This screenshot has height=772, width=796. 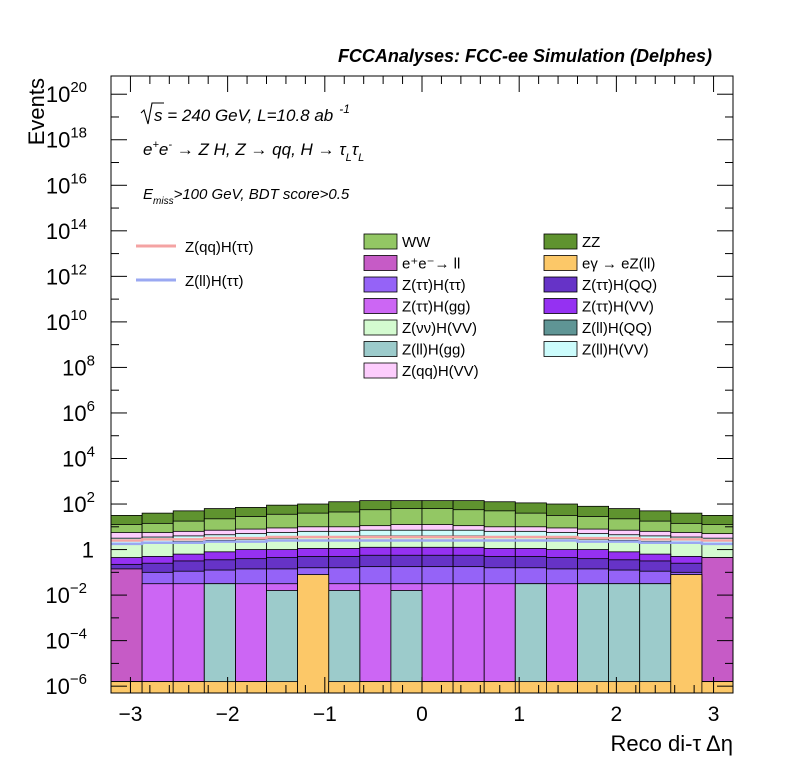 I want to click on legend-label: Z(ττ)H(ττ), so click(x=434, y=285).